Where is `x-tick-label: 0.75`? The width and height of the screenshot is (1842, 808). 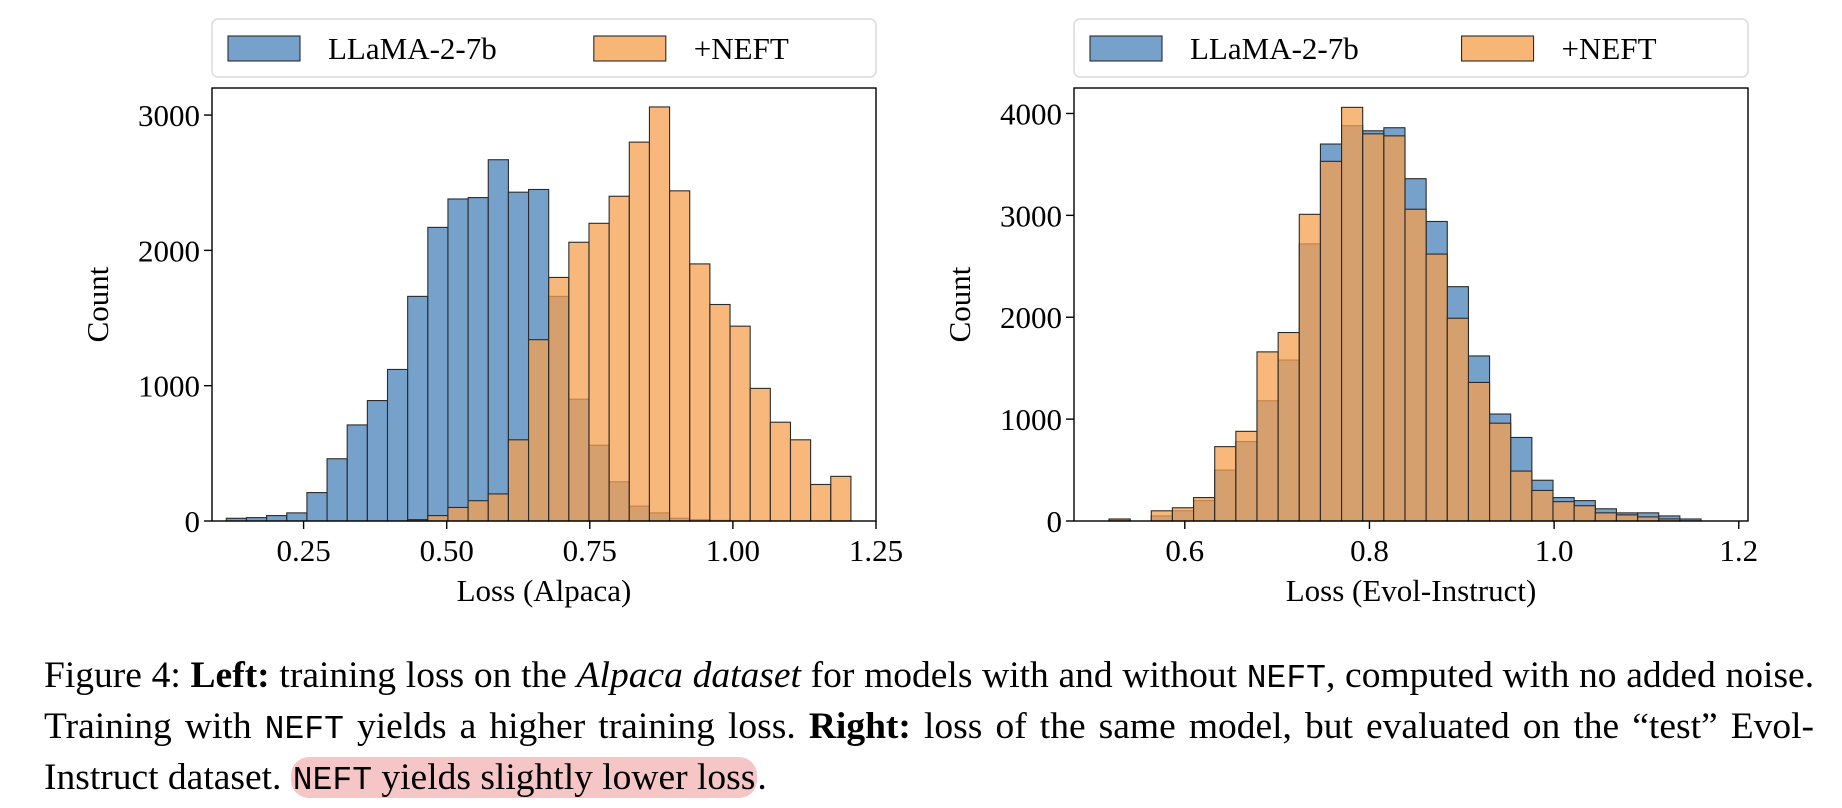 x-tick-label: 0.75 is located at coordinates (590, 550).